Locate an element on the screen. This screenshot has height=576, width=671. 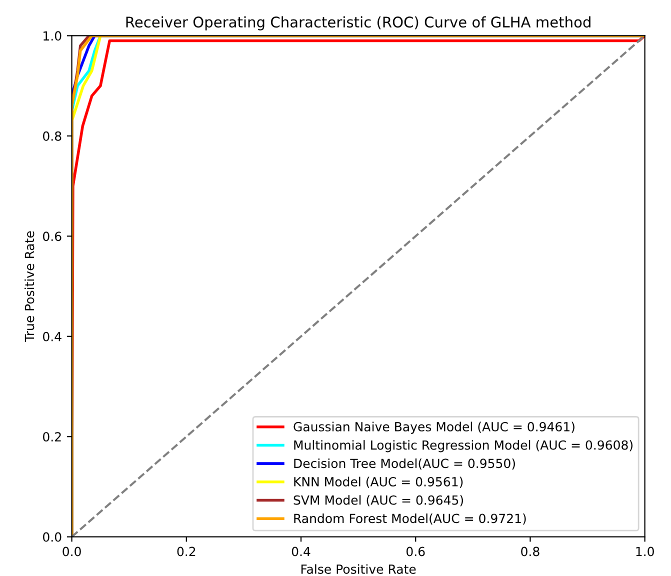
legend-label: Decision Tree Model(AUC = 0.9550) is located at coordinates (404, 464).